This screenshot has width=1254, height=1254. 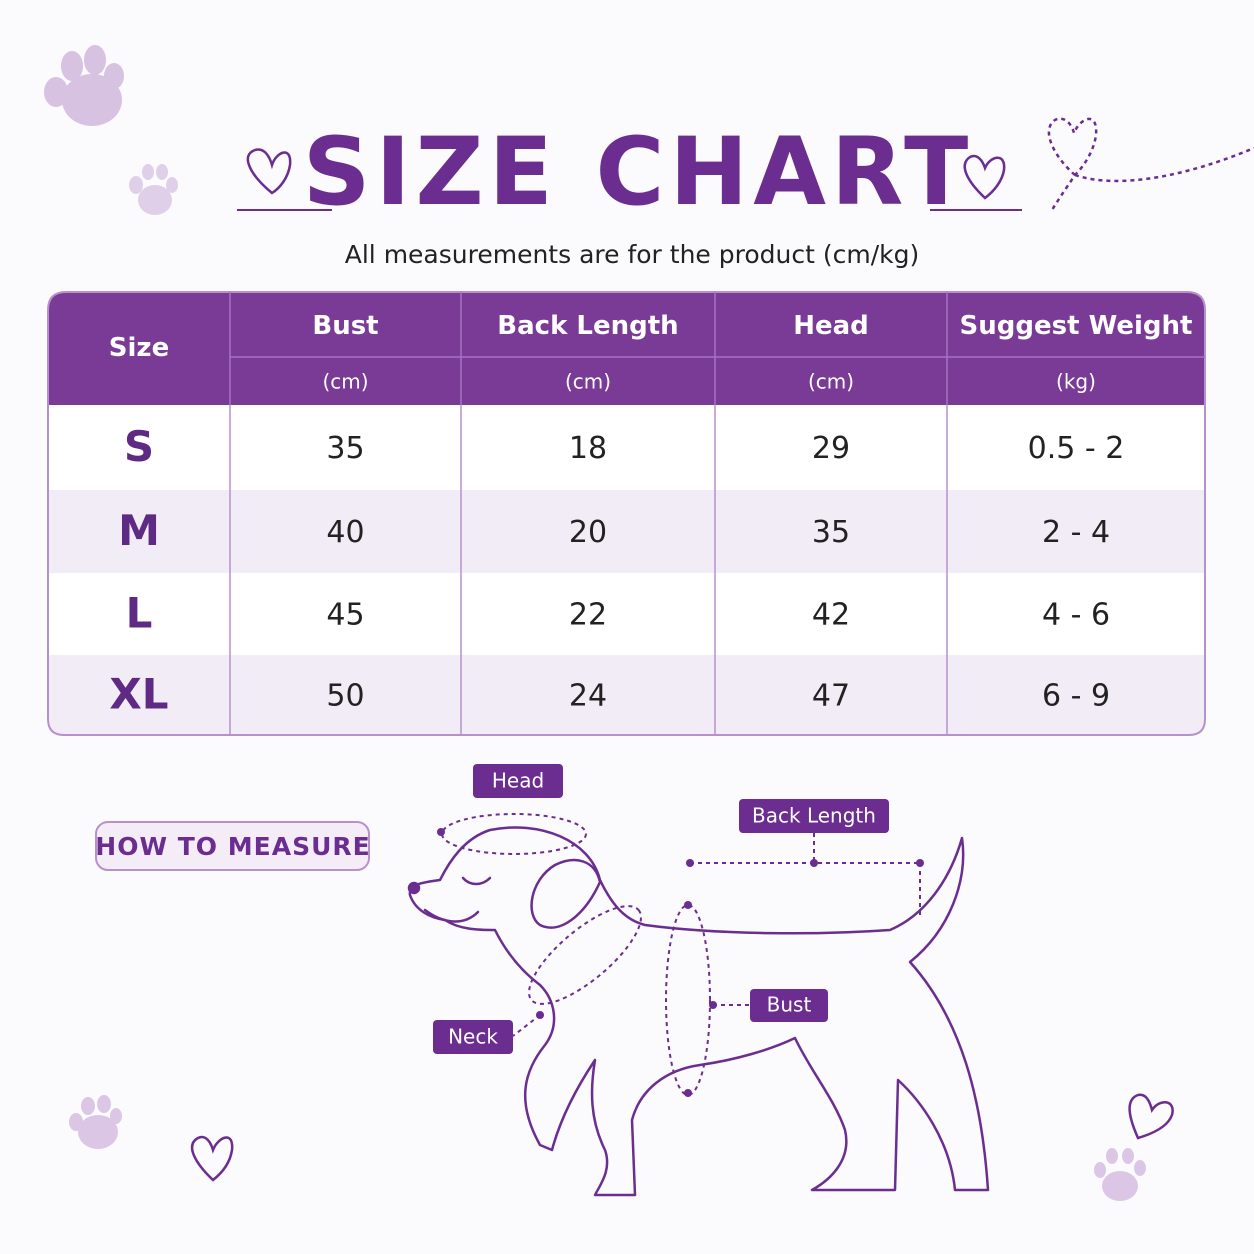 I want to click on measure-points, so click(x=680, y=962).